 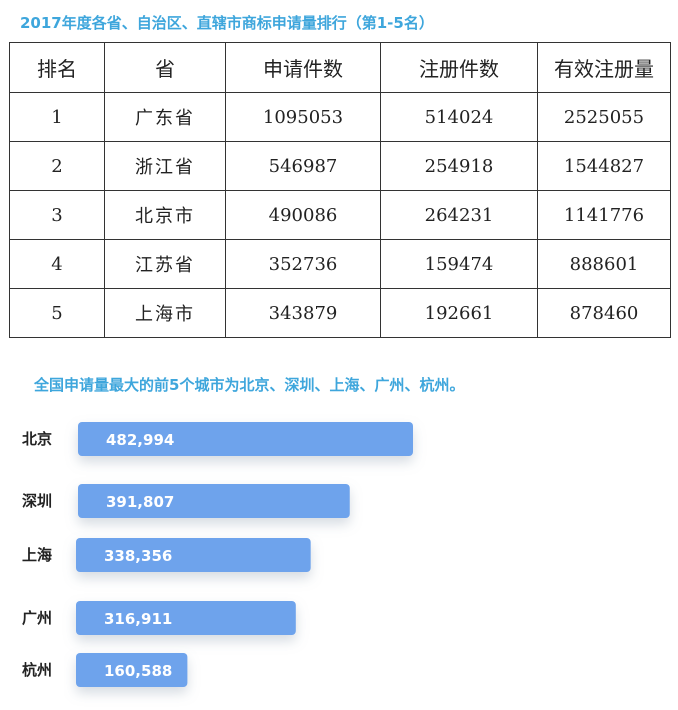 What do you see at coordinates (604, 117) in the screenshot?
I see `valid-cell: 2525055` at bounding box center [604, 117].